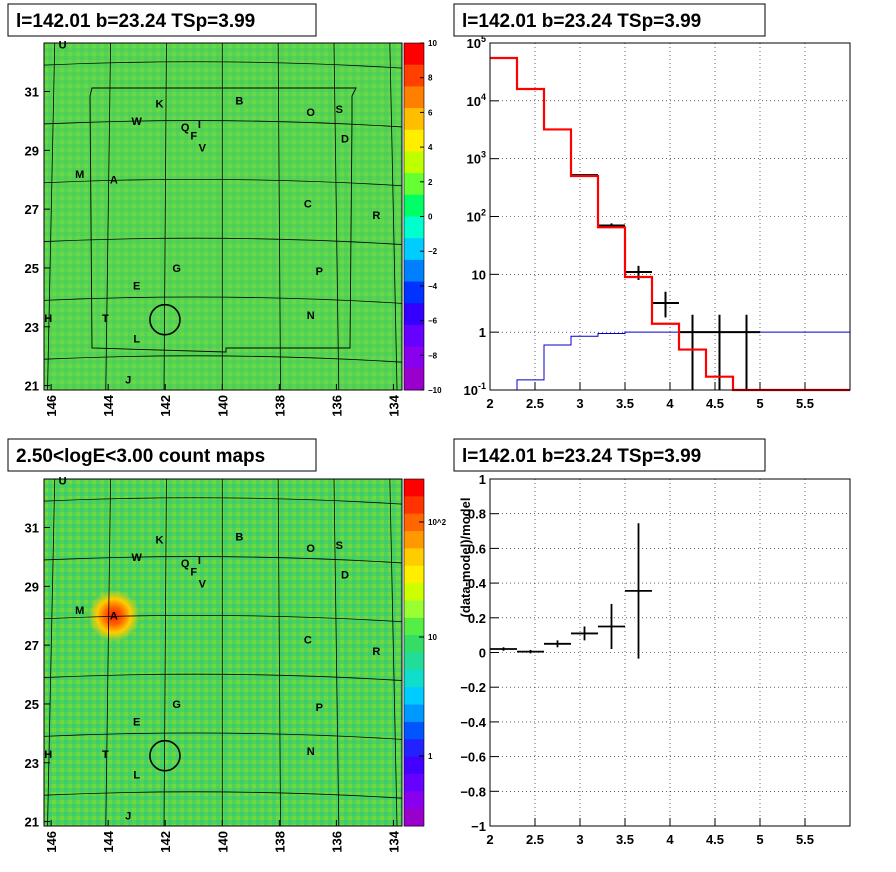 The width and height of the screenshot is (896, 872). What do you see at coordinates (137, 122) in the screenshot?
I see `source-label: W` at bounding box center [137, 122].